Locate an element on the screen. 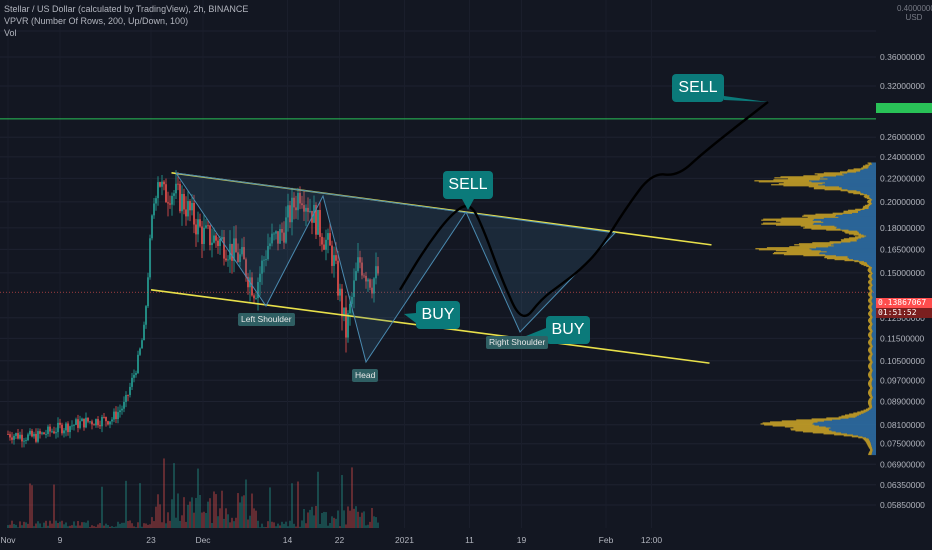  buy-right-pointer is located at coordinates (536, 333).